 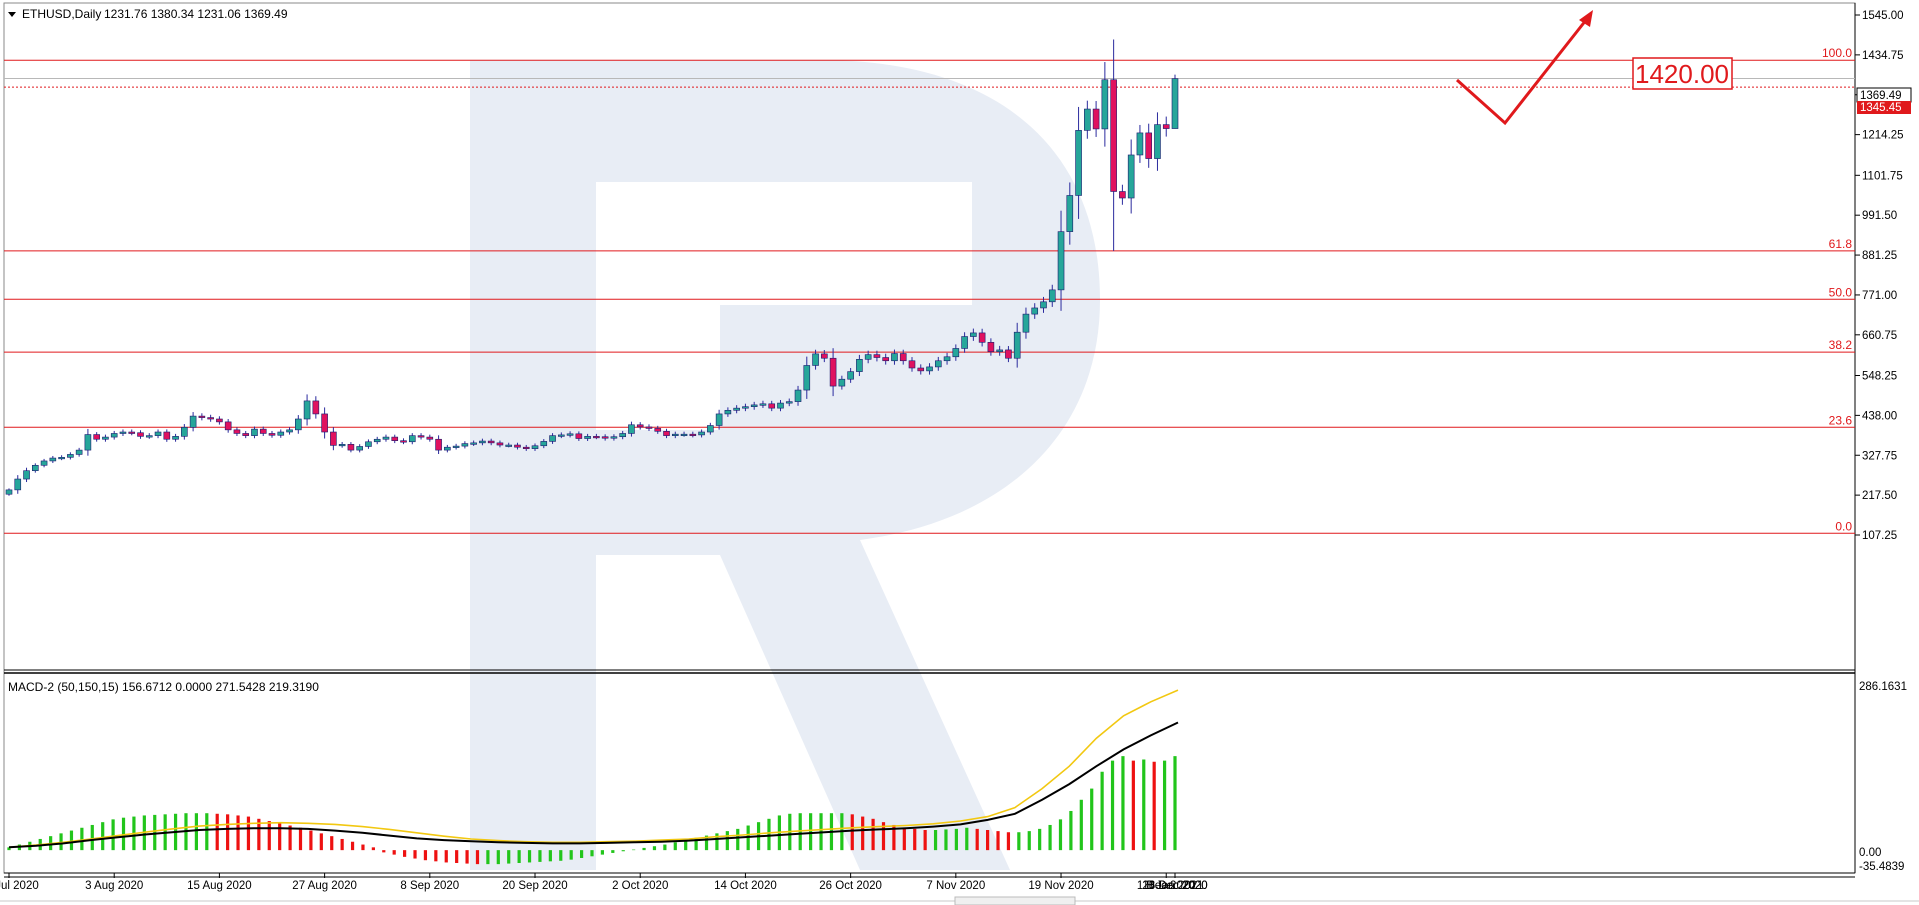 What do you see at coordinates (1841, 420) in the screenshot?
I see `fib-label: 23.6` at bounding box center [1841, 420].